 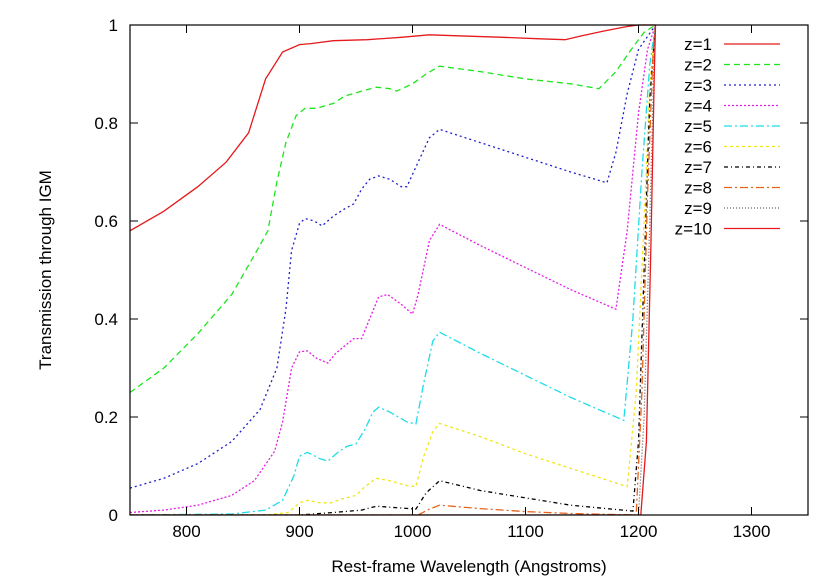 I want to click on legend-label-z9: z=9, so click(x=698, y=208).